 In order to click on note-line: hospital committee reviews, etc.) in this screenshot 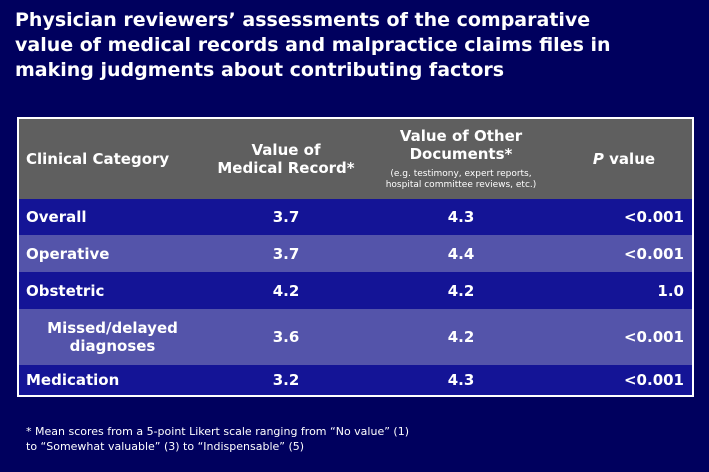, I will do `click(461, 185)`.